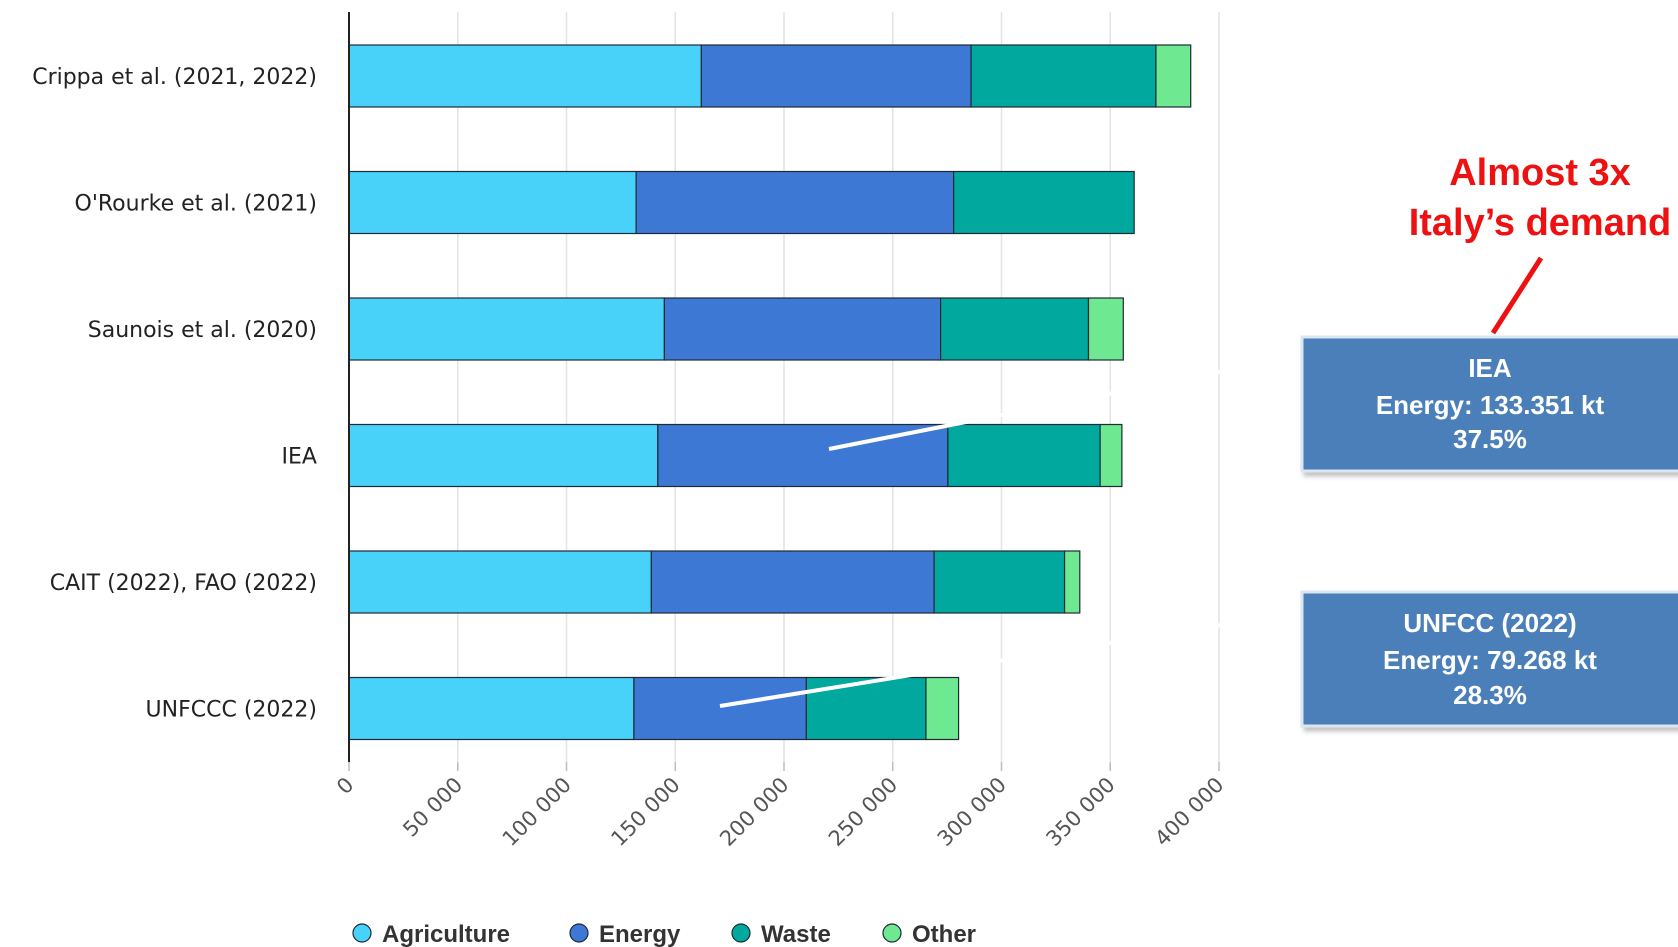  I want to click on category-label: O'Rourke et al. (2021), so click(196, 204).